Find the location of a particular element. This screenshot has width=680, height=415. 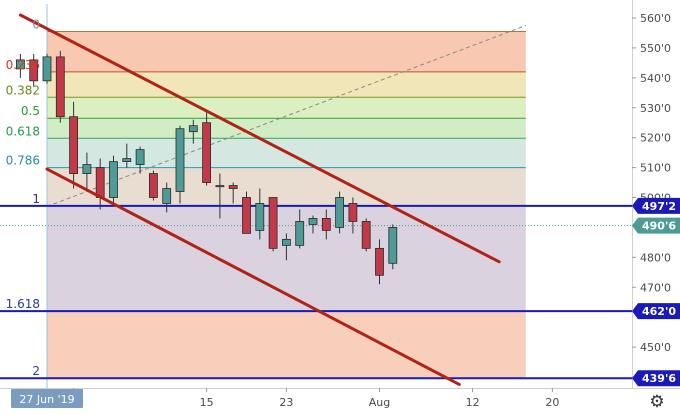

price-tick-label: 450'0 is located at coordinates (655, 347).